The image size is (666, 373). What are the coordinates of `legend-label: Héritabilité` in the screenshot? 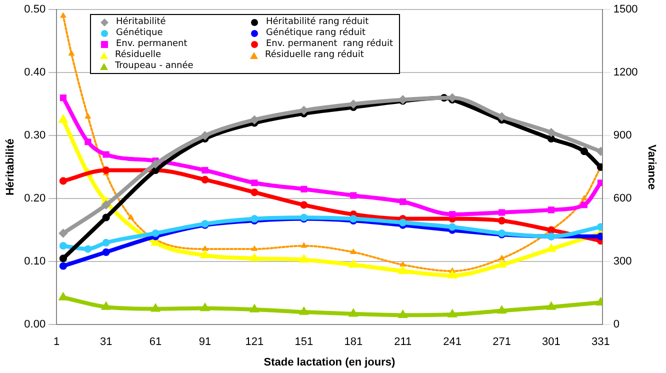 It's located at (141, 22).